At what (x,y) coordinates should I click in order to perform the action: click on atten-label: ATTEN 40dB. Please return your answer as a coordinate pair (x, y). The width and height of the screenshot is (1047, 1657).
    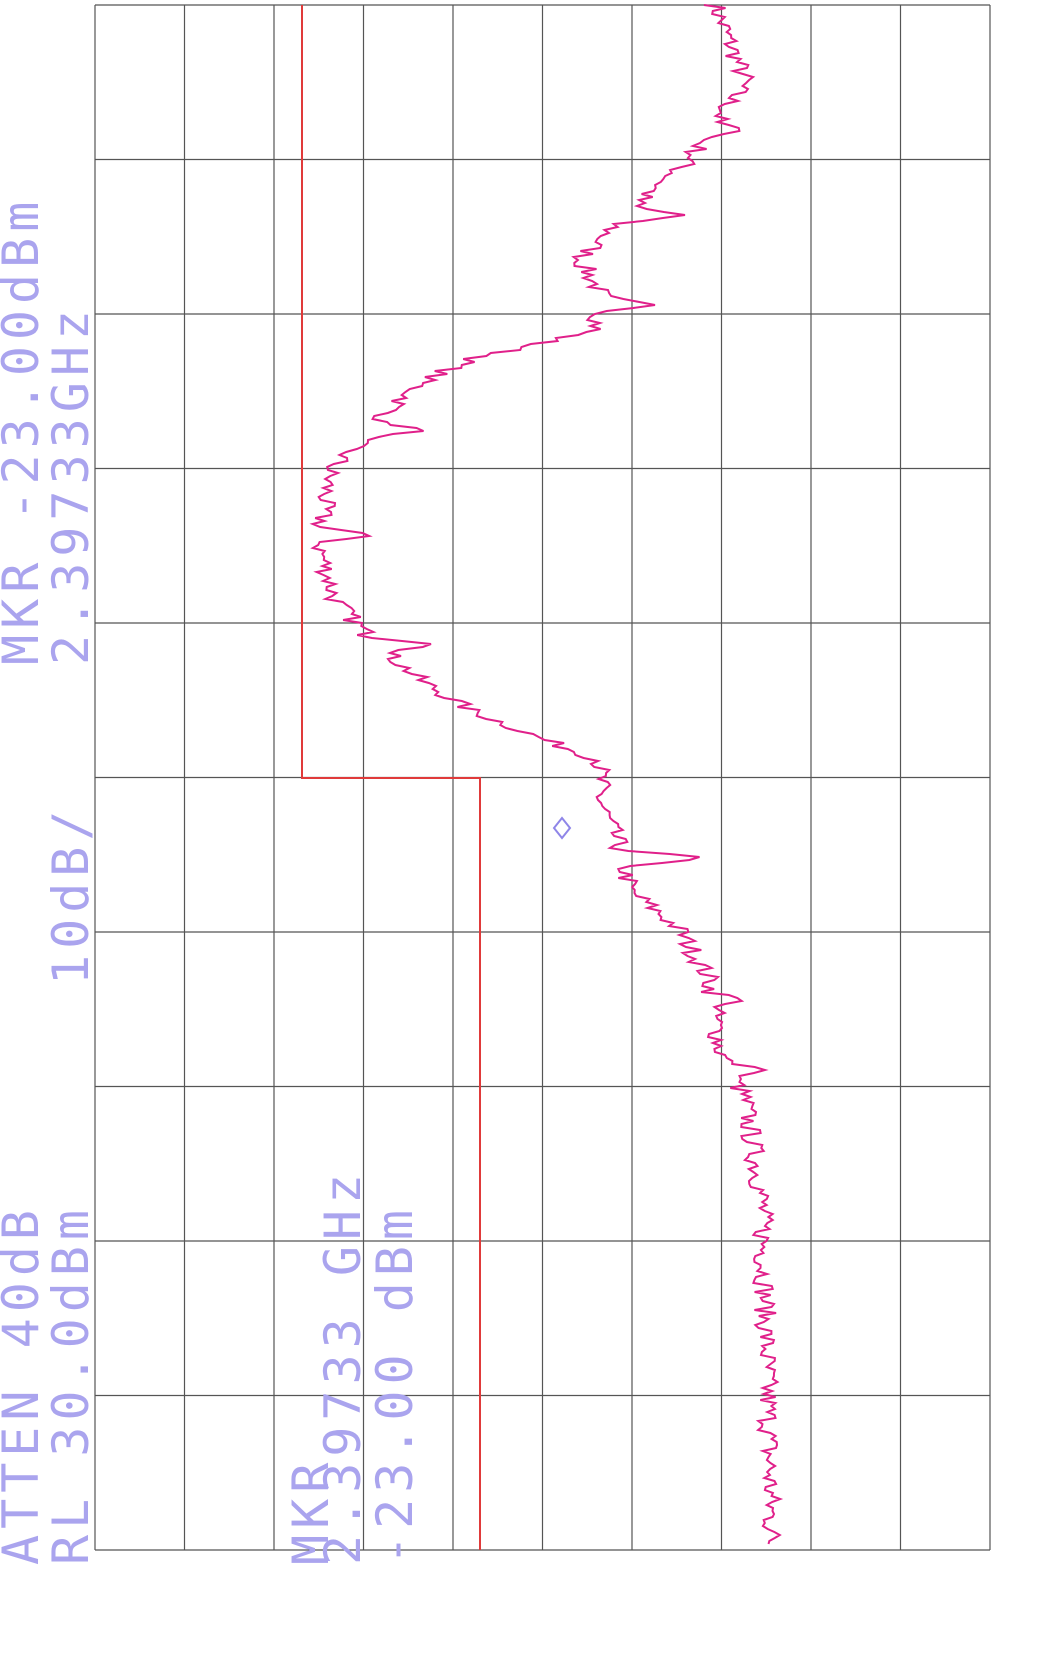
    Looking at the image, I should click on (25, 1384).